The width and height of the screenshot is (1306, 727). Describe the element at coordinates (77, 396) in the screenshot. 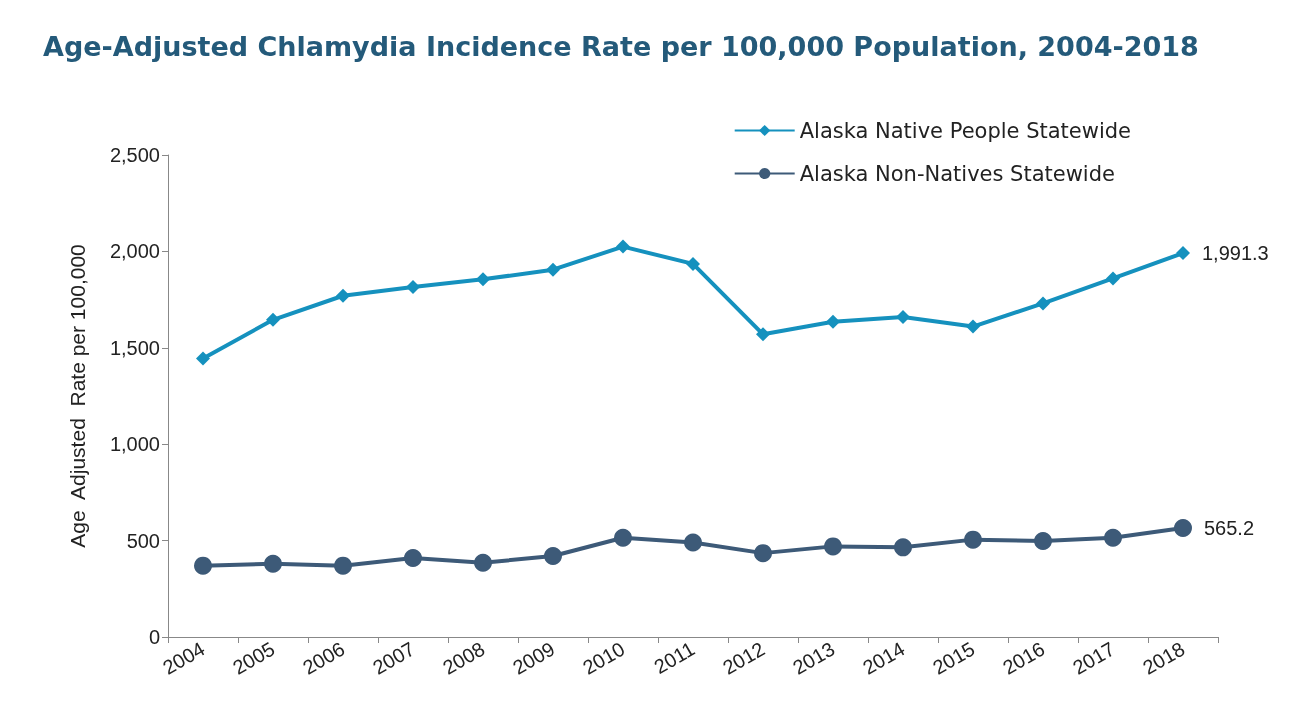

I see `y-axis-title: Age Adjusted Rate per 100,000` at that location.